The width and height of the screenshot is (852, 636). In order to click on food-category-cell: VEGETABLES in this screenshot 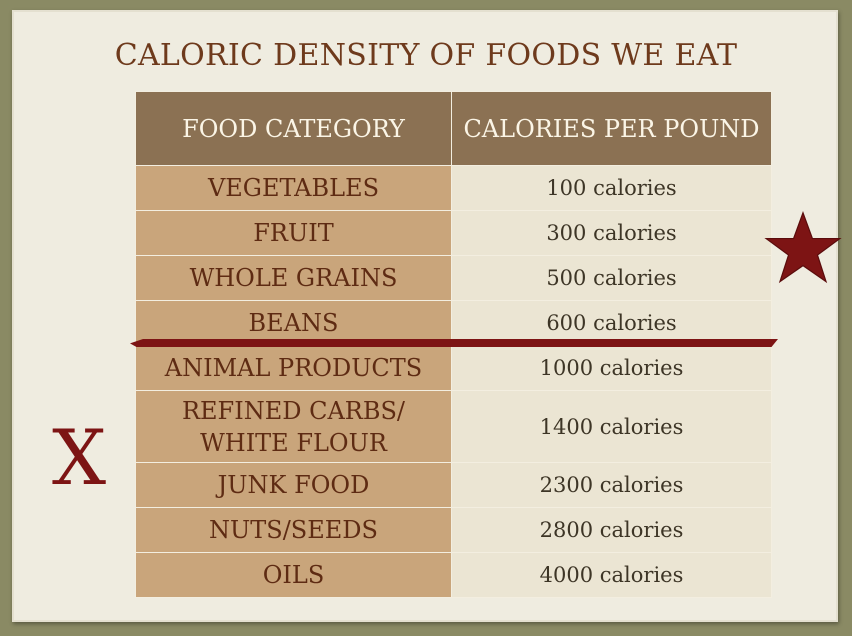, I will do `click(293, 188)`.